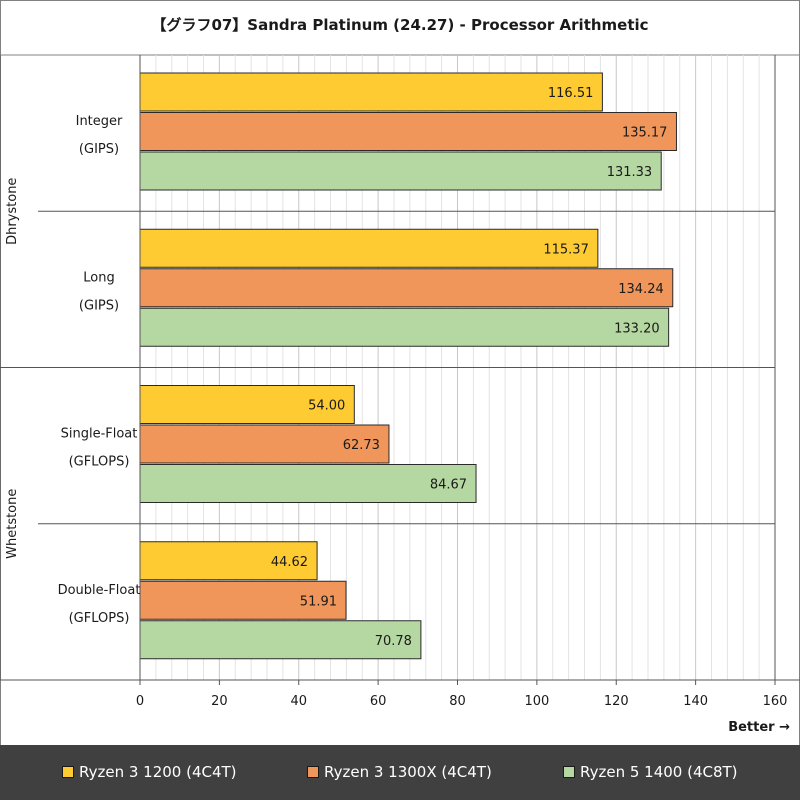 Image resolution: width=800 pixels, height=800 pixels. What do you see at coordinates (759, 727) in the screenshot?
I see `x-axis-label: Better →` at bounding box center [759, 727].